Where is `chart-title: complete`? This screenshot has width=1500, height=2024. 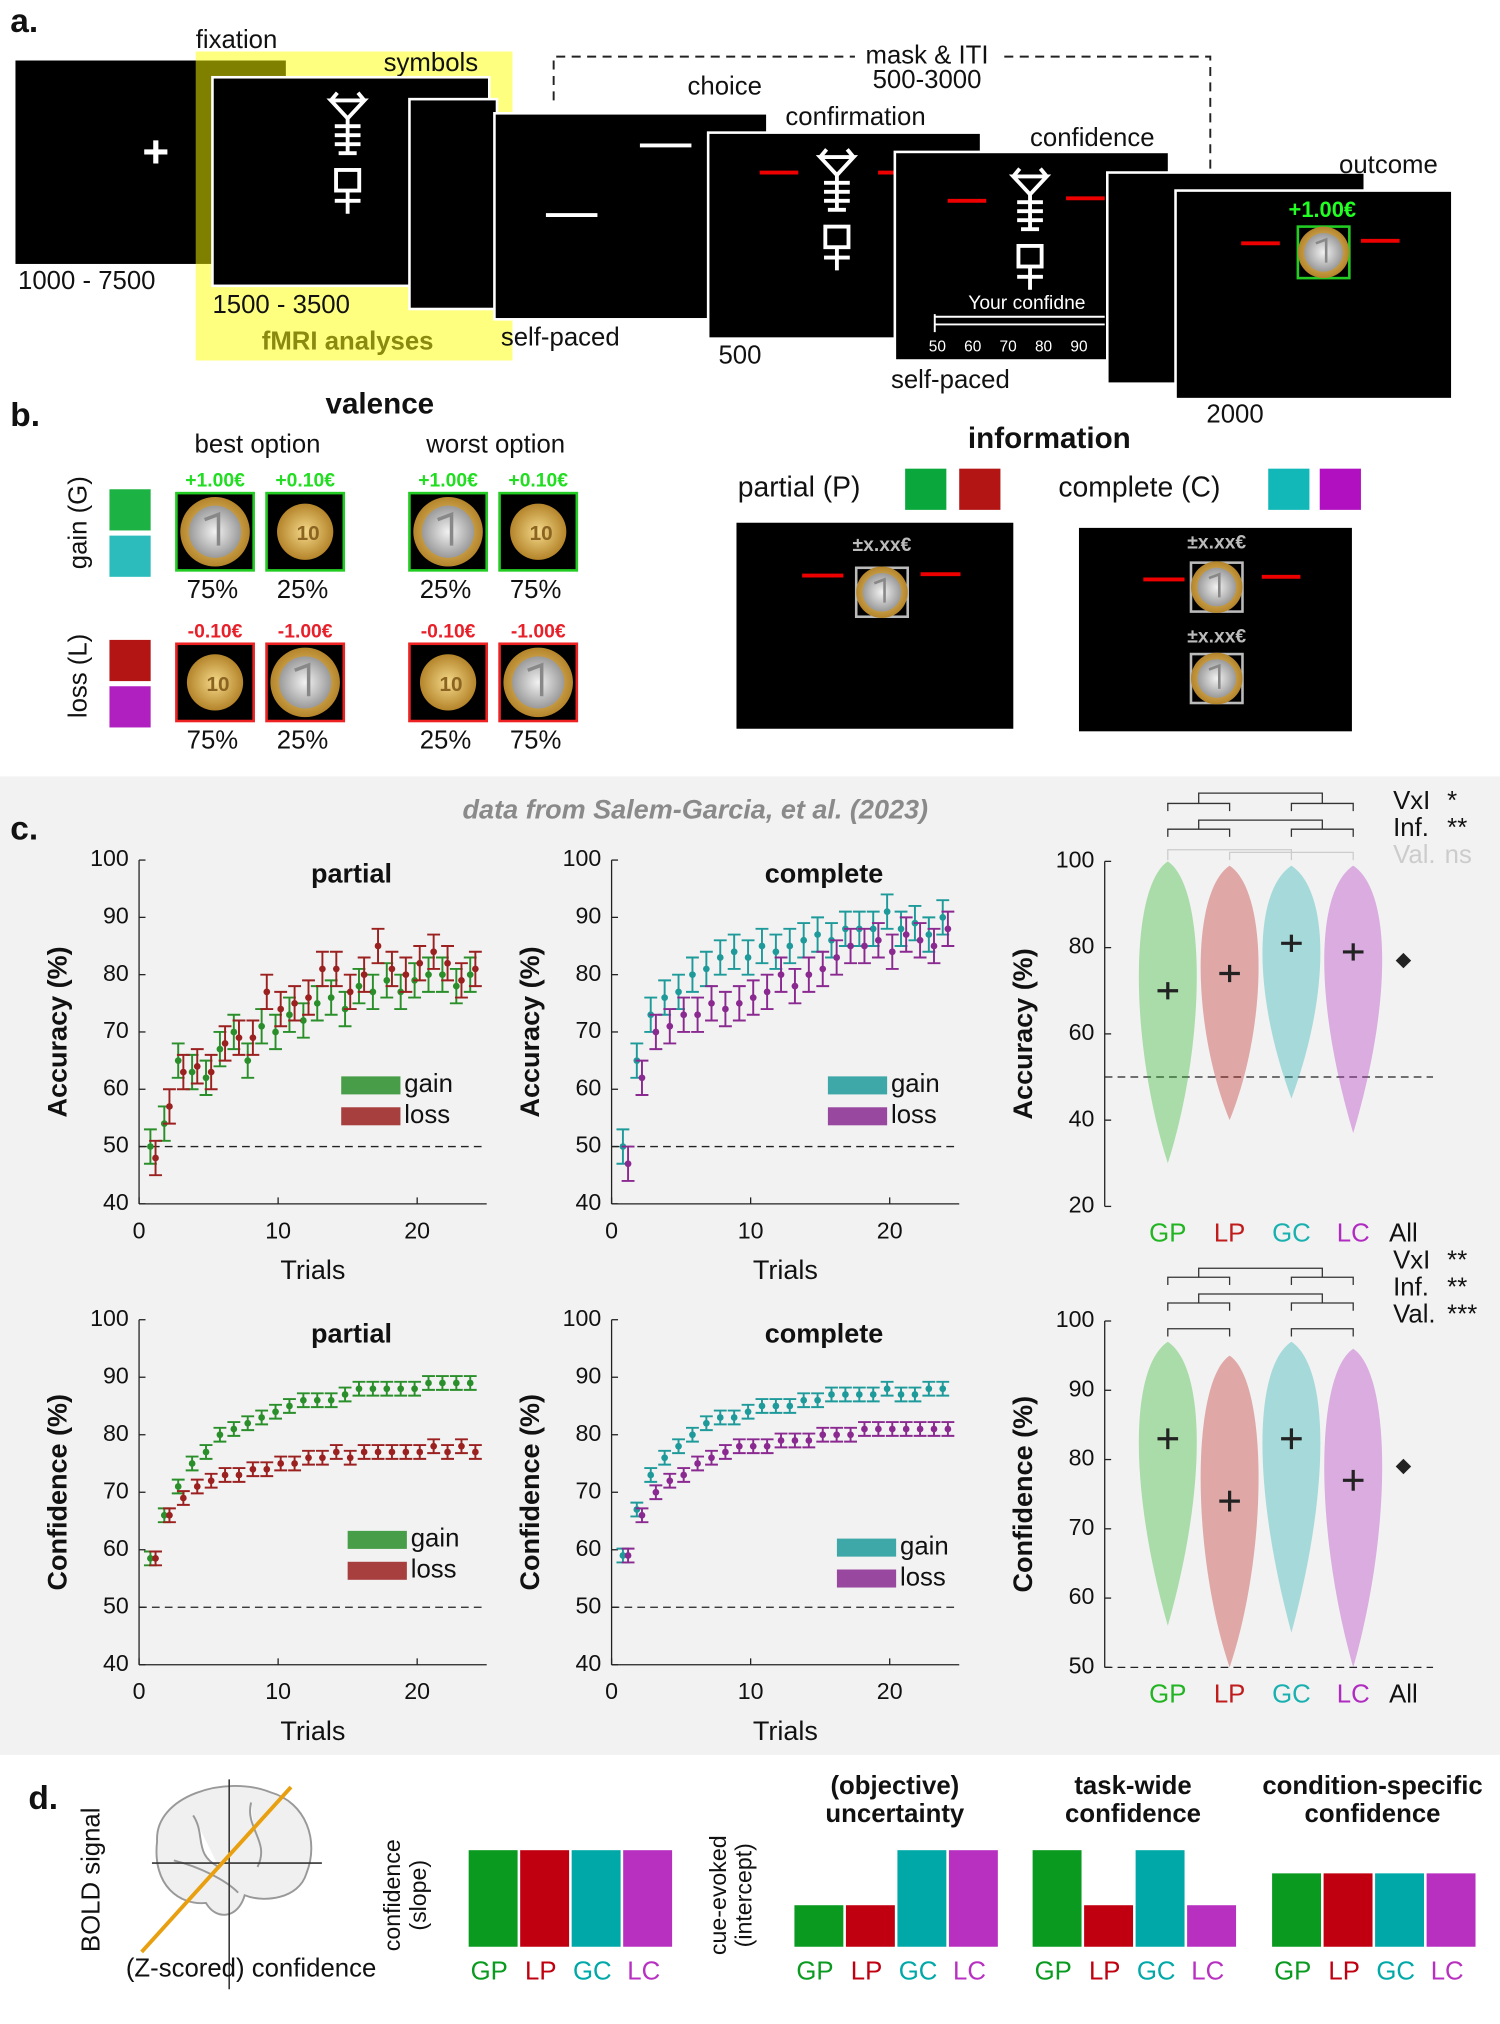
chart-title: complete is located at coordinates (824, 874).